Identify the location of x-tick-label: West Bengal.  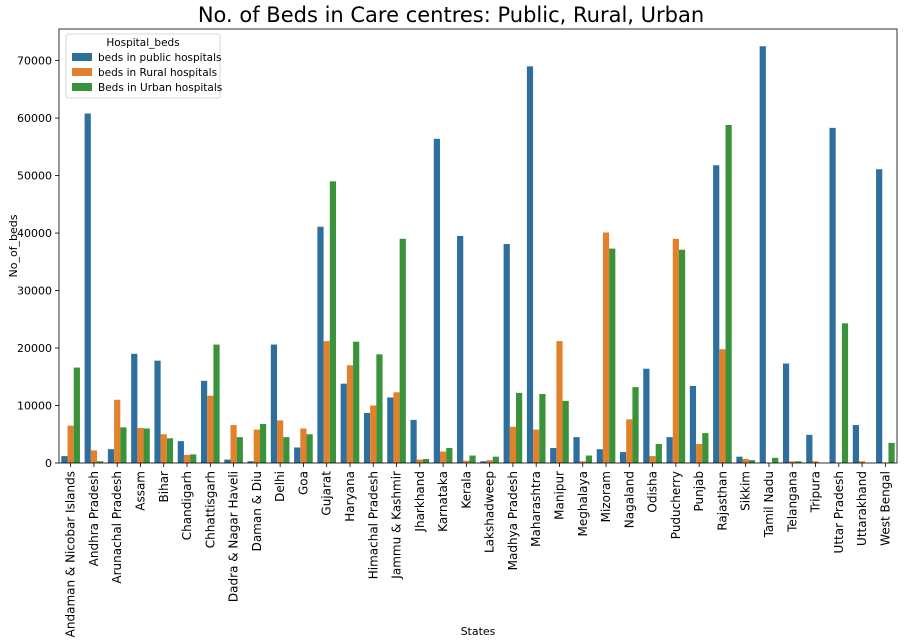
(885, 508).